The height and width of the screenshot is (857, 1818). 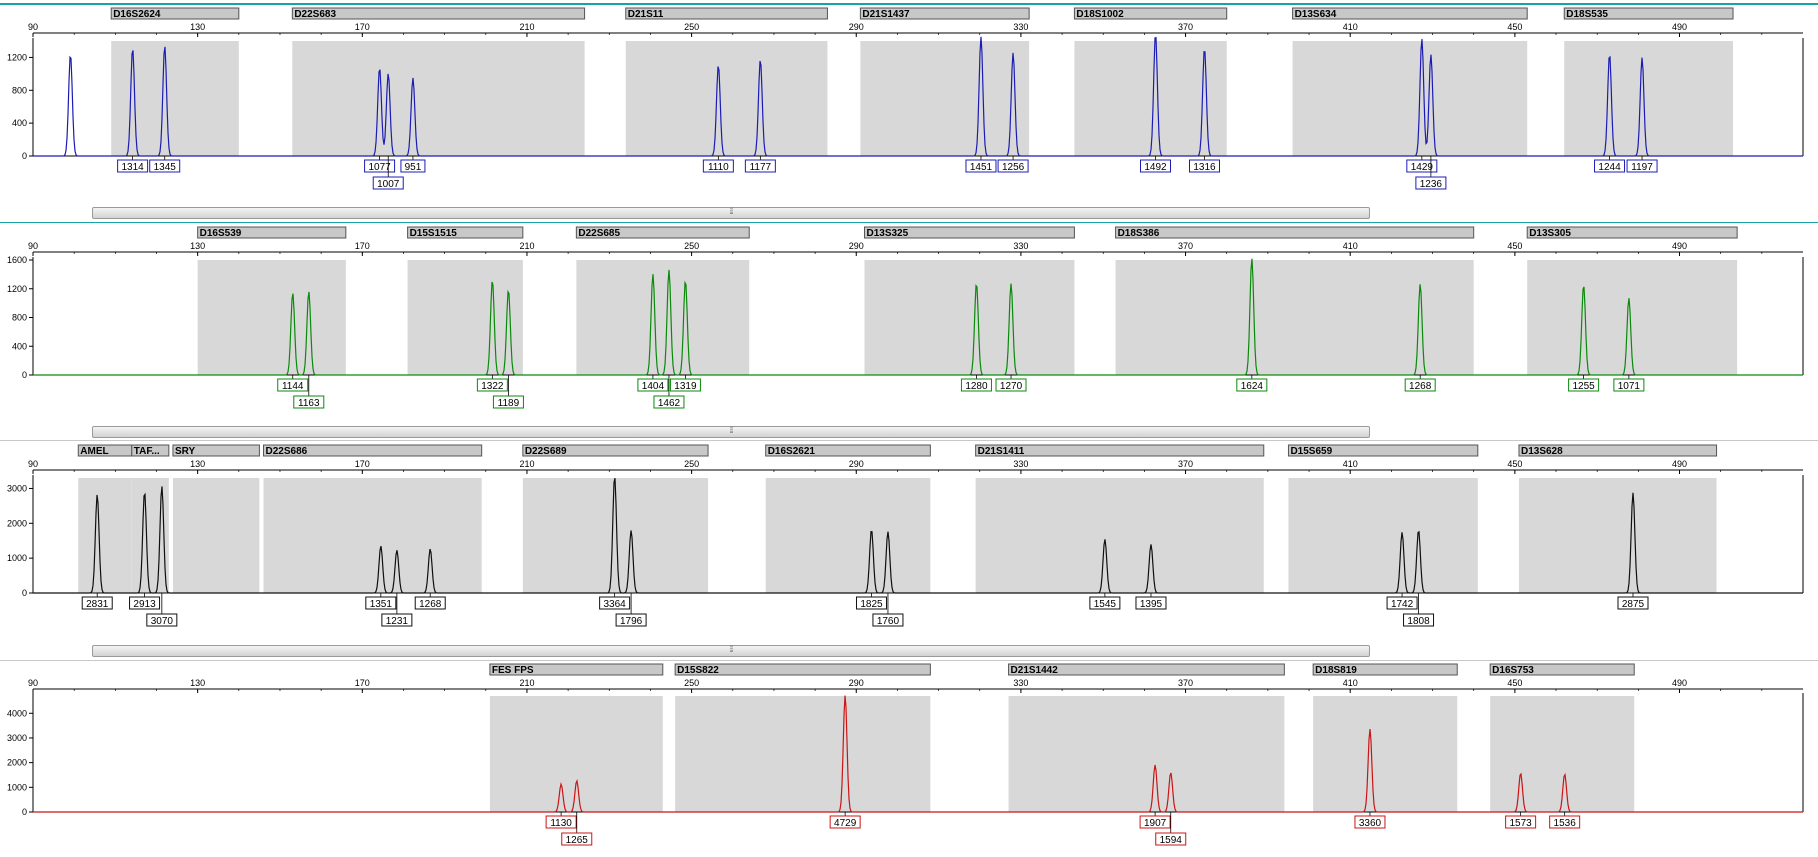 What do you see at coordinates (1336, 670) in the screenshot?
I see `marker-label: D18S819` at bounding box center [1336, 670].